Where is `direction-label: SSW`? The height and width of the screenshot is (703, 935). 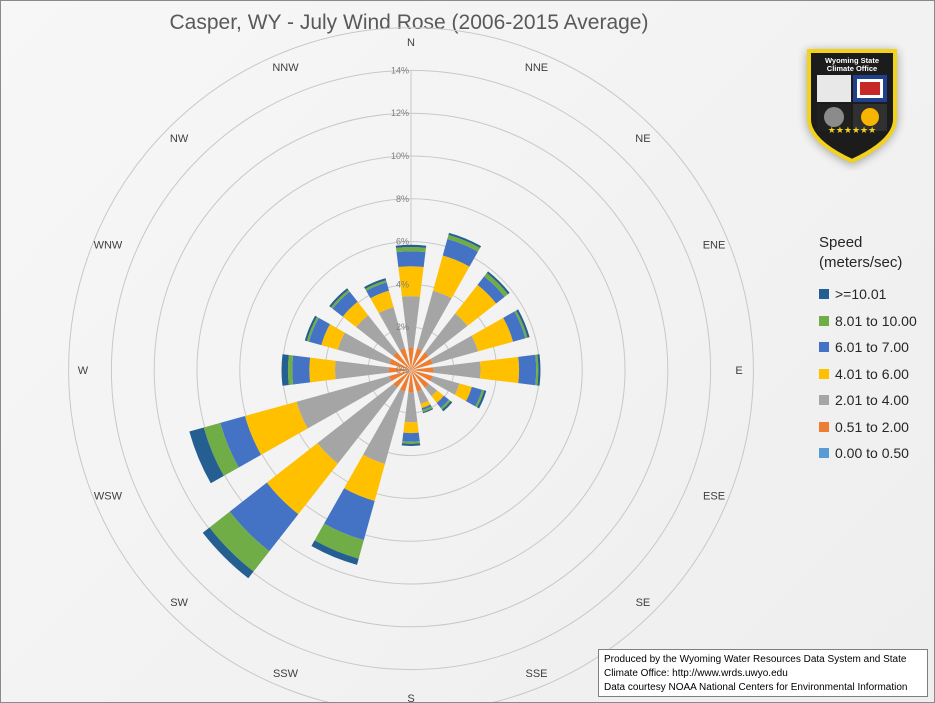
direction-label: SSW is located at coordinates (286, 674).